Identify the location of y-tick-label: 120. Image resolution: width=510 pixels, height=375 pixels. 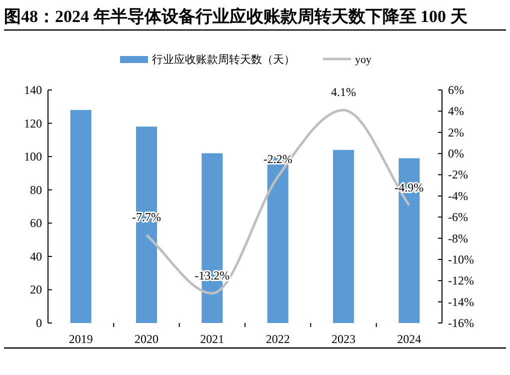
(33, 123).